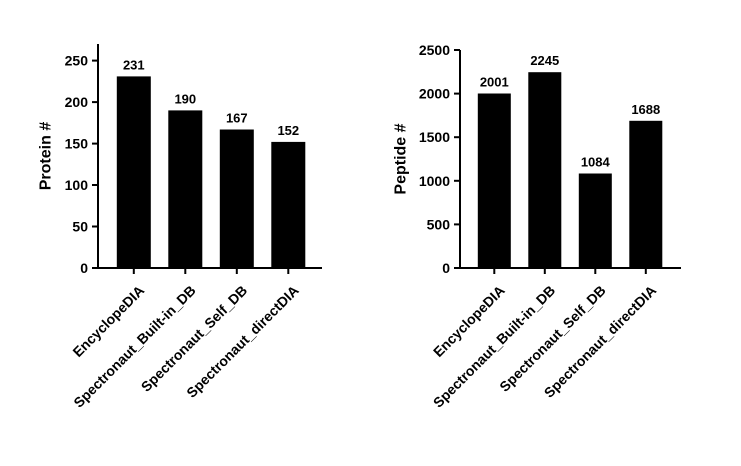 This screenshot has width=741, height=466. What do you see at coordinates (80, 227) in the screenshot?
I see `y-tick-label: 50` at bounding box center [80, 227].